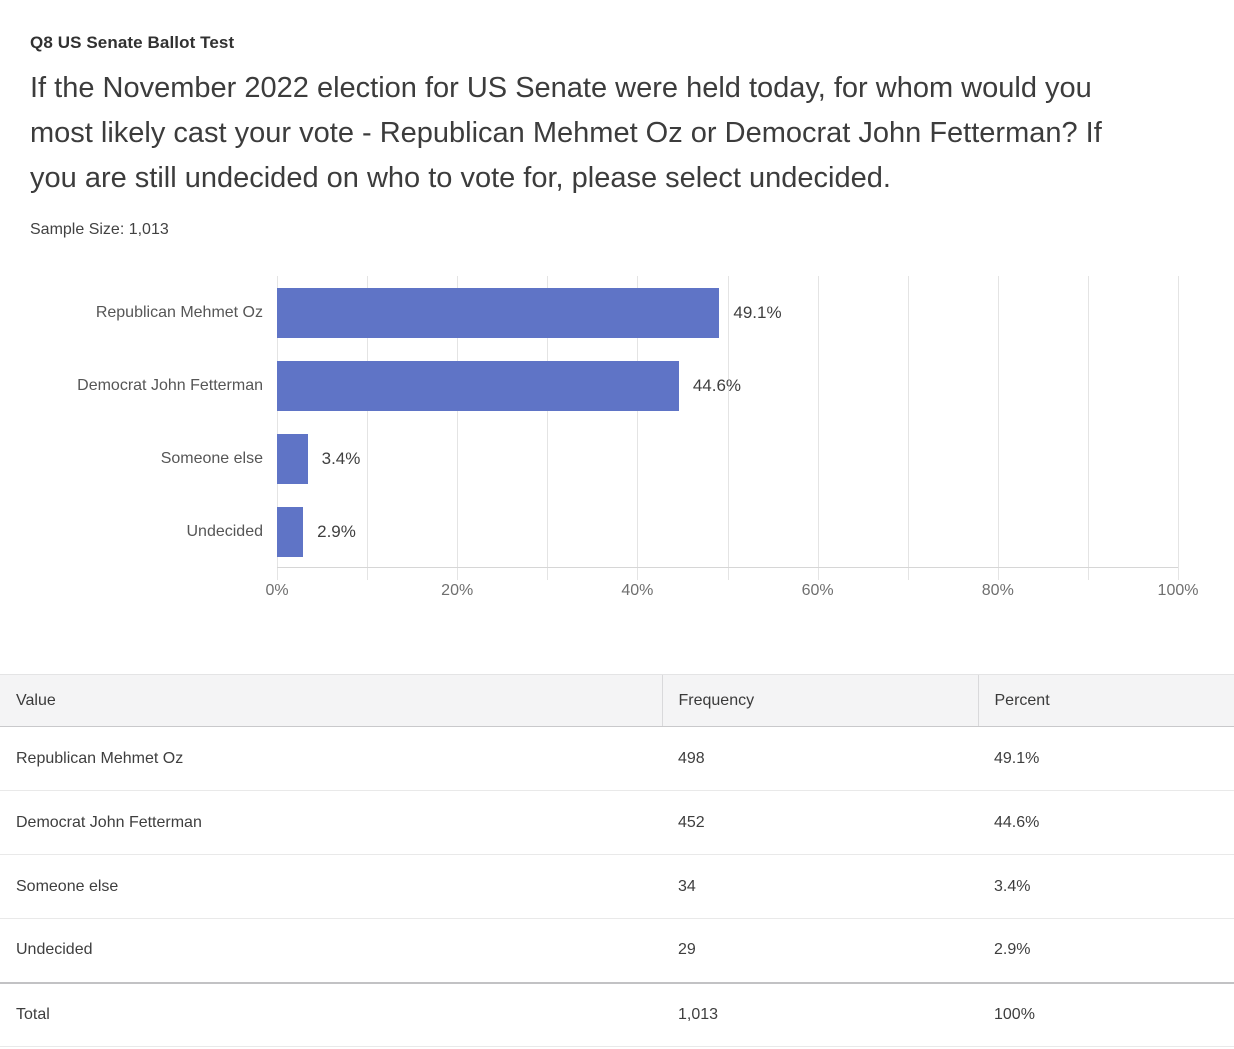 Image resolution: width=1234 pixels, height=1049 pixels. Describe the element at coordinates (820, 886) in the screenshot. I see `table-cell: 34` at that location.